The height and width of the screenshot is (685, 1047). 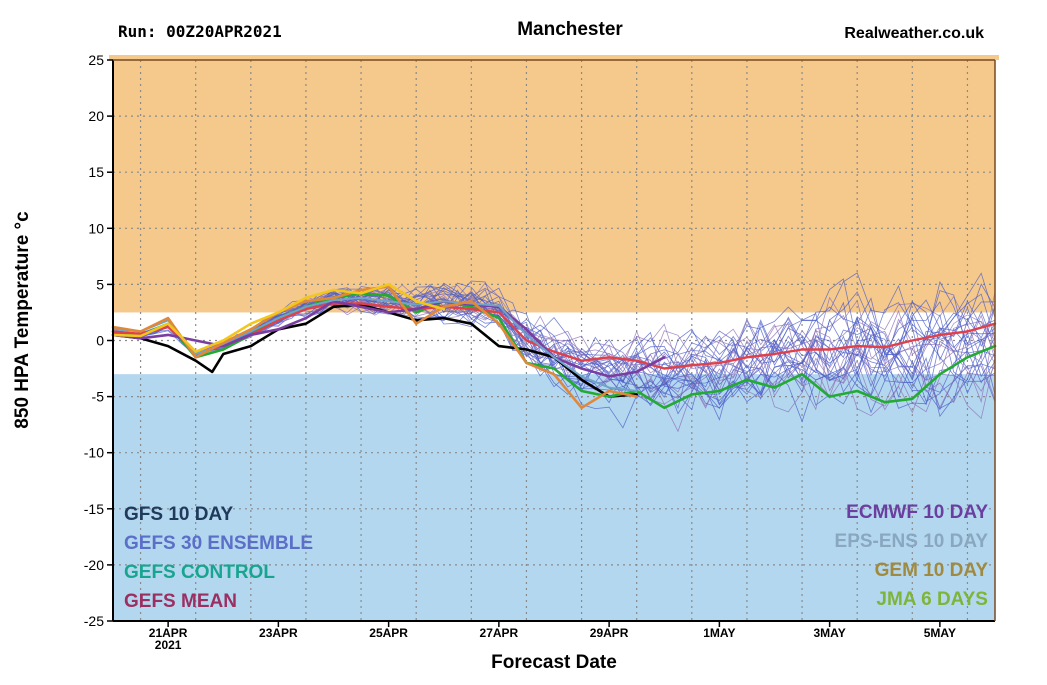 What do you see at coordinates (94, 565) in the screenshot?
I see `y-tick-label: -20` at bounding box center [94, 565].